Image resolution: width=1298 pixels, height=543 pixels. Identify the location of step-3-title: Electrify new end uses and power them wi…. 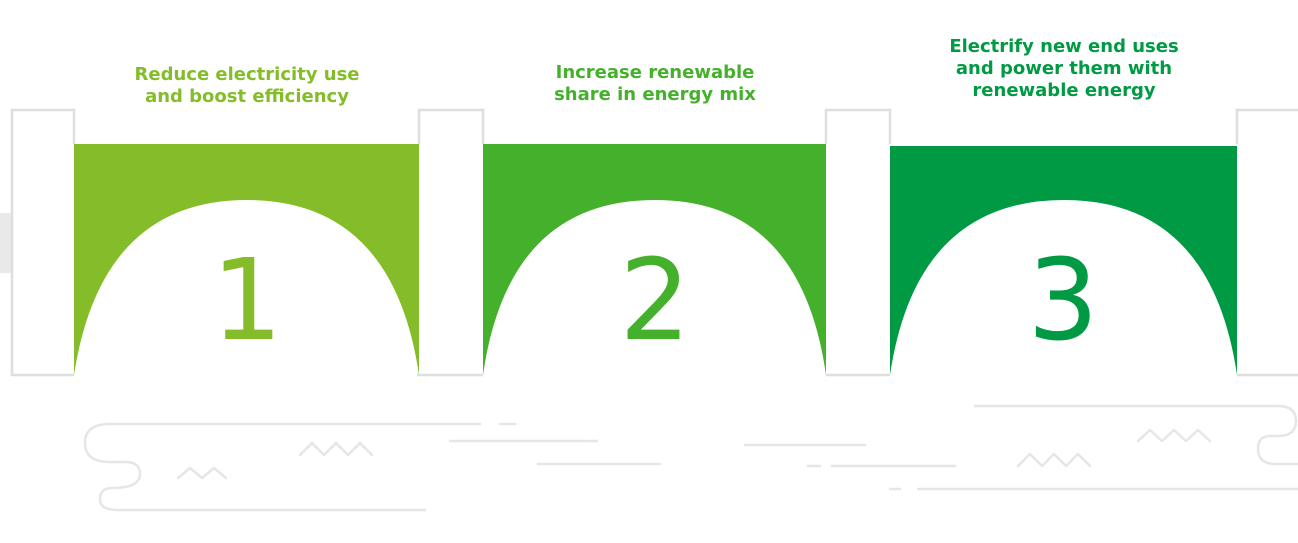
(1064, 69).